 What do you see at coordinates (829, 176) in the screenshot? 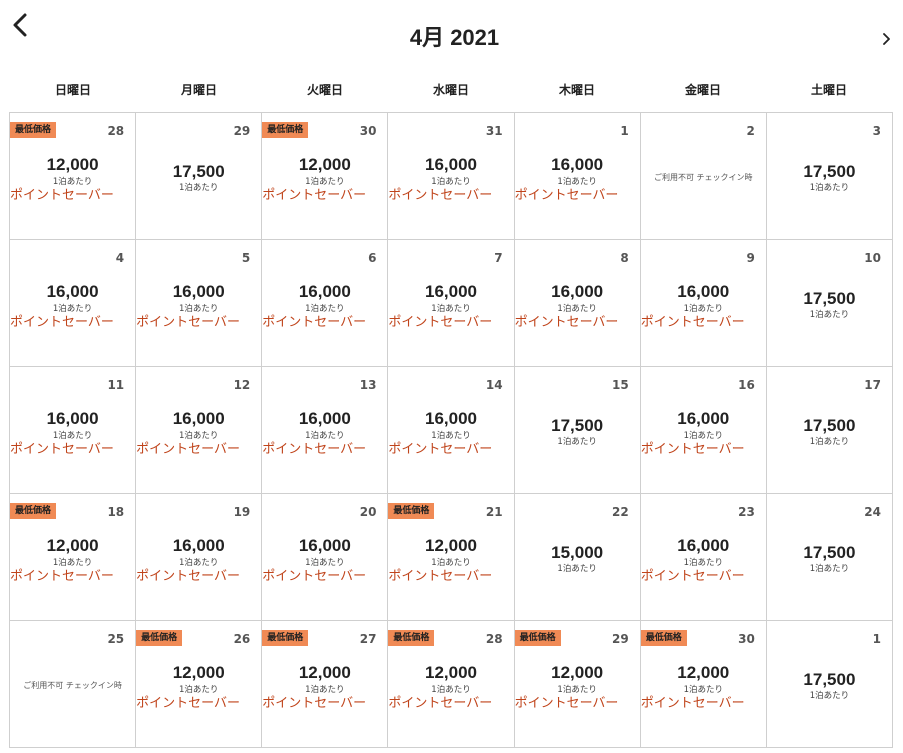
I see `day-cell: 3 17,500 1泊あたり` at bounding box center [829, 176].